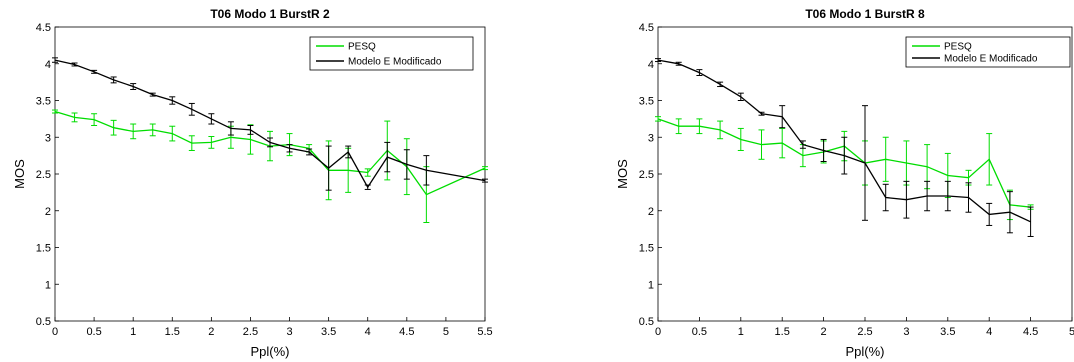 The width and height of the screenshot is (1074, 362). I want to click on legend: PESQ Modelo E Modificado, so click(391, 53).